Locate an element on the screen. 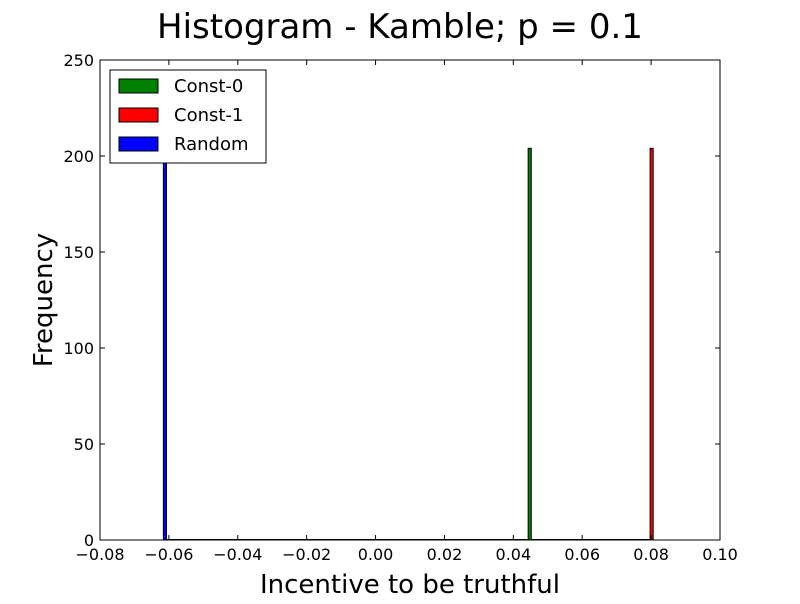 The image size is (800, 604). x-tick-label: 0.04 is located at coordinates (514, 554).